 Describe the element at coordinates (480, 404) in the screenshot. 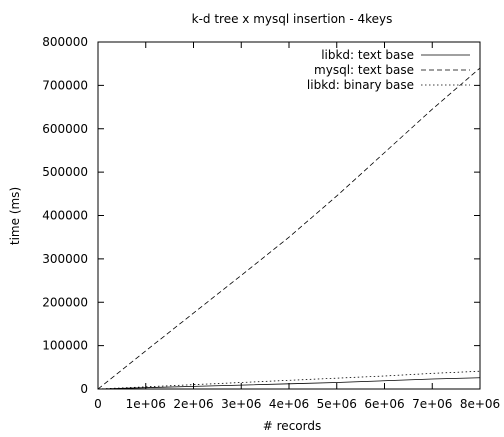

I see `x-tick-label: 8e+06` at that location.